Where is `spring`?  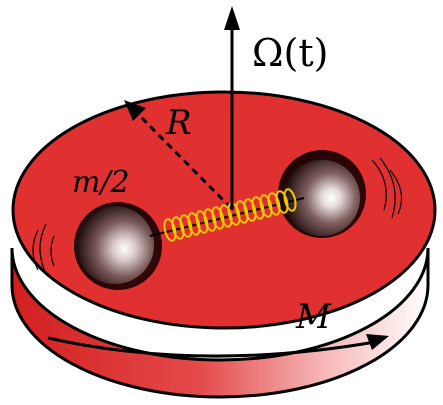
spring is located at coordinates (230, 215).